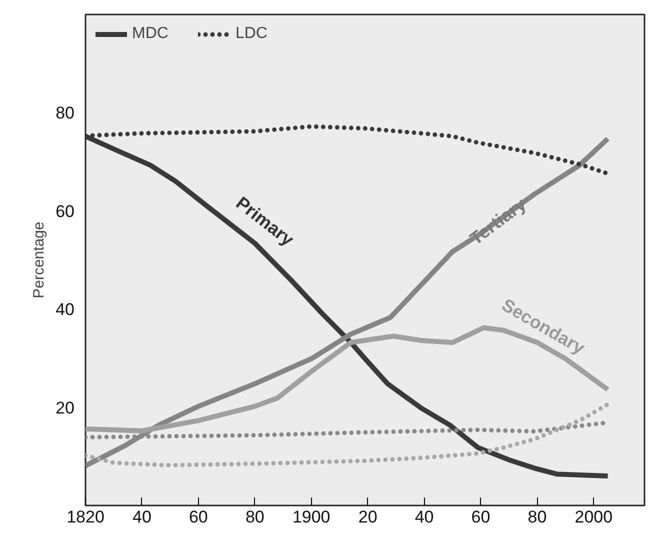 The image size is (653, 537). I want to click on y-tick-label: 40, so click(65, 310).